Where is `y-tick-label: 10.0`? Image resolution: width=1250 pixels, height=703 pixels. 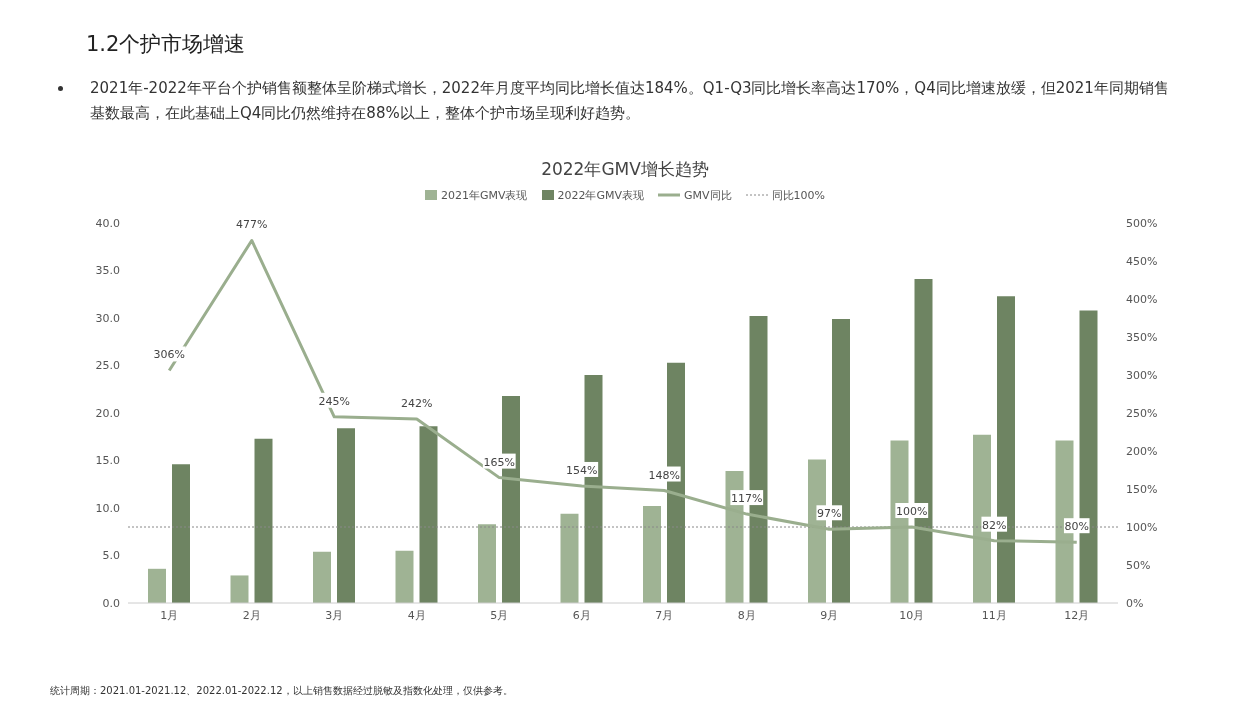
y-tick-label: 10.0 is located at coordinates (107, 508).